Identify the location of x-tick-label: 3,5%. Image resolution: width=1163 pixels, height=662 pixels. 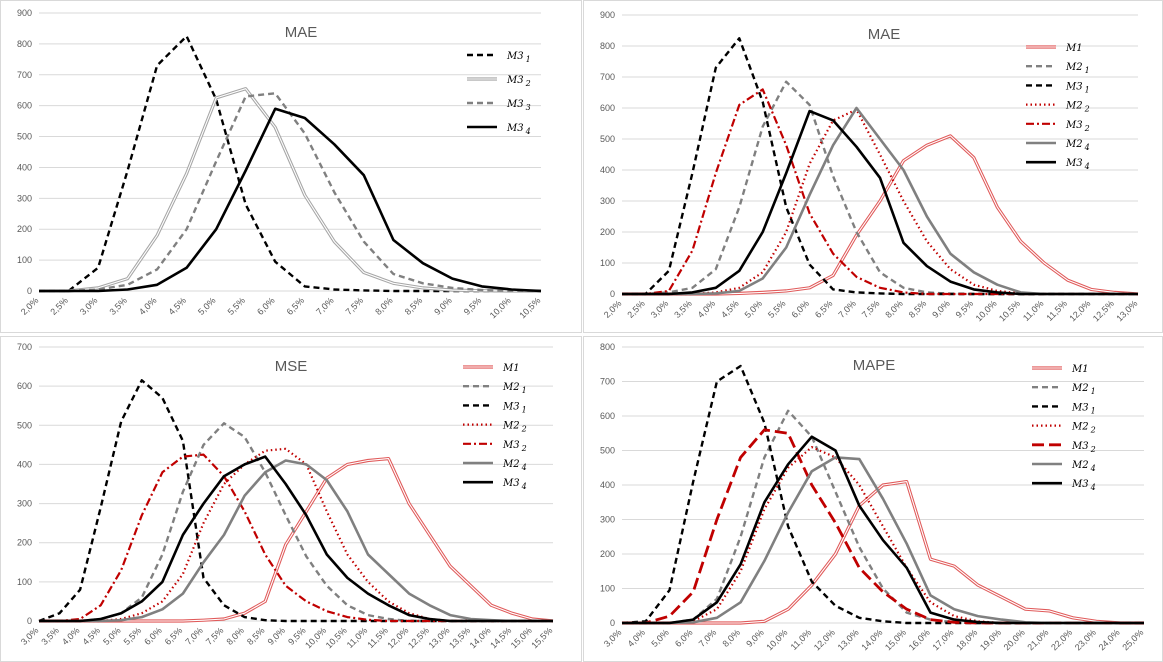
(118, 306).